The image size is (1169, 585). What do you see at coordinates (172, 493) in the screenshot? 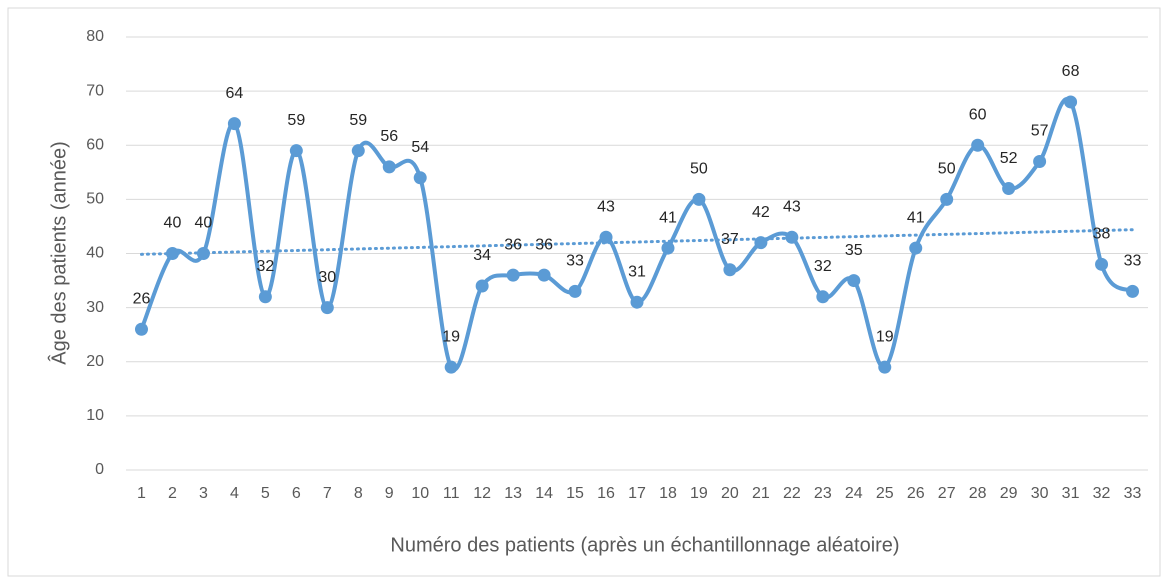
I see `x-tick-label: 2` at bounding box center [172, 493].